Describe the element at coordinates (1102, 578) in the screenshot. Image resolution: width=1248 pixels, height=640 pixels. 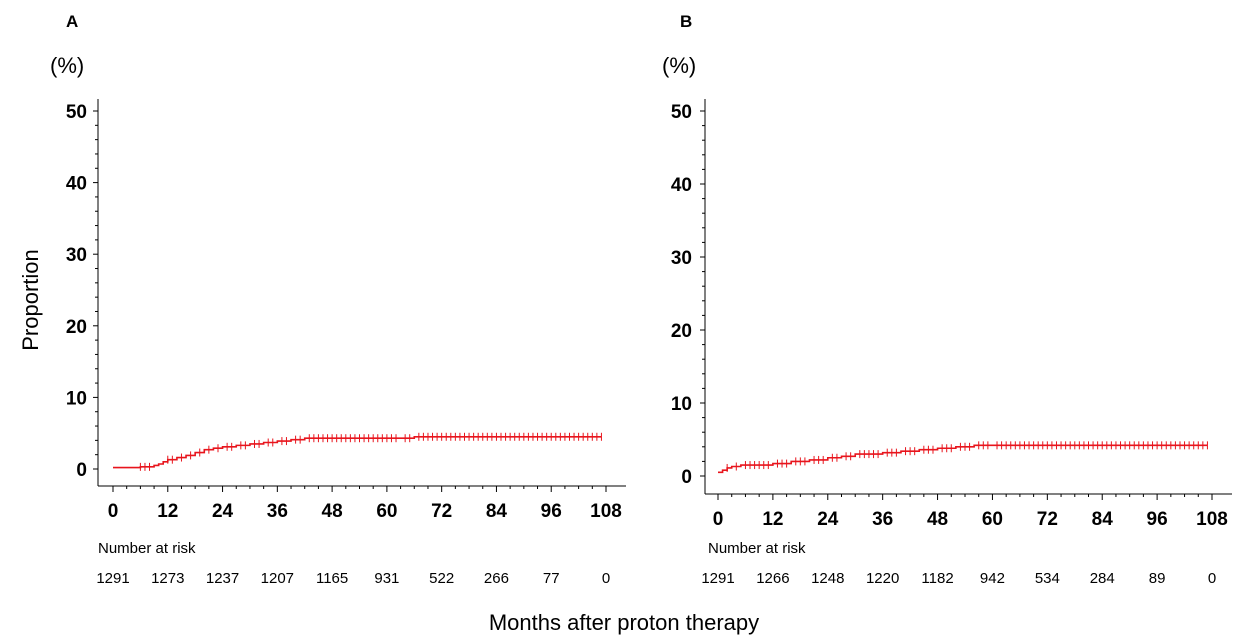
I see `number-at-risk-value: 284` at that location.